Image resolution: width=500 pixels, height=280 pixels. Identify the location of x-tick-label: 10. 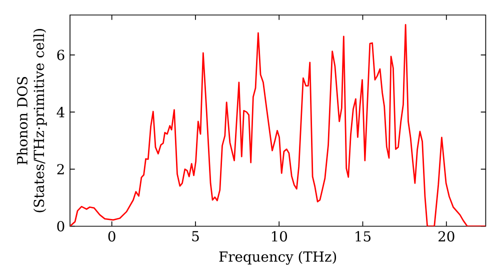
(279, 236).